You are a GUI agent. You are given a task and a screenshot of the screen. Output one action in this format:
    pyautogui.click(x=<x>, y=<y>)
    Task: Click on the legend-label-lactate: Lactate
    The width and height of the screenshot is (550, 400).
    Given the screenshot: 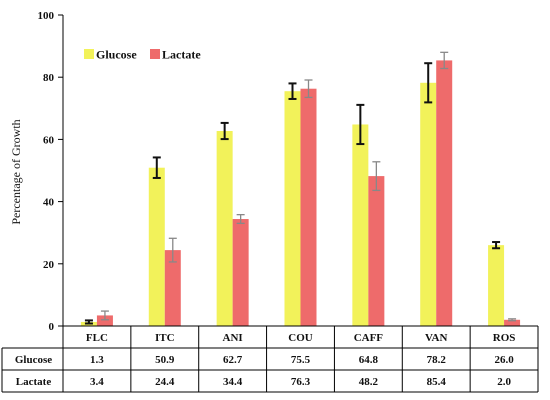 What is the action you would take?
    pyautogui.click(x=181, y=55)
    